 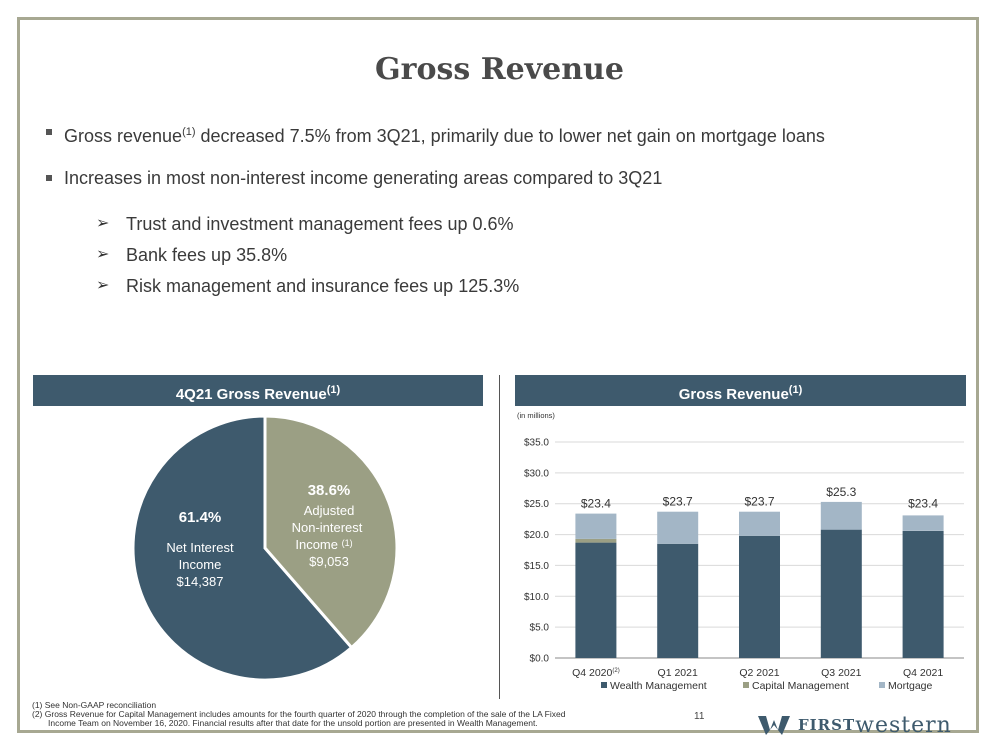 I want to click on pie-slice-label: Net Interest, so click(x=200, y=547).